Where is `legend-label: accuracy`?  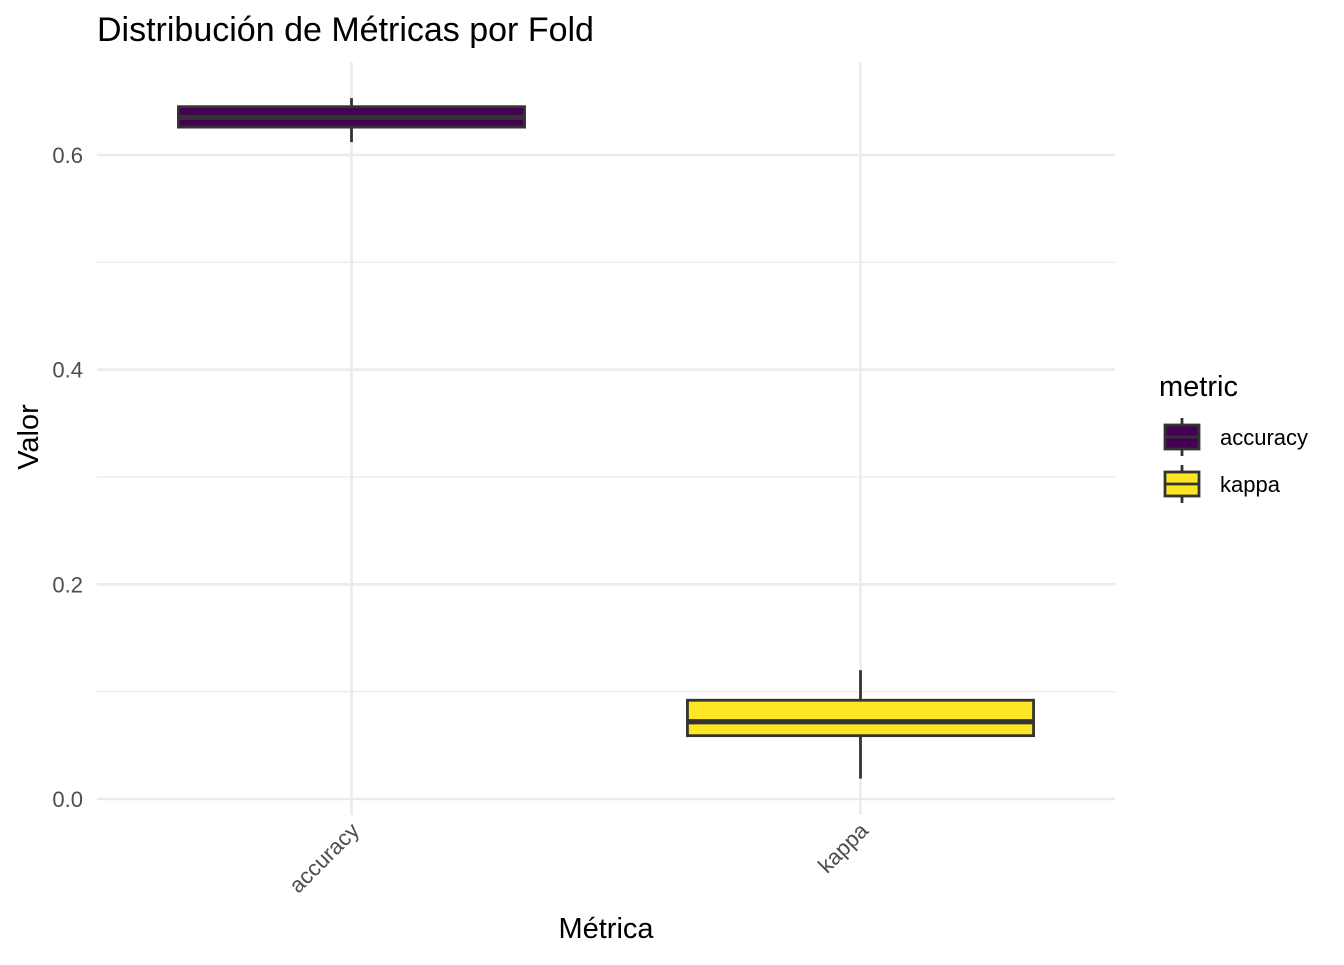
legend-label: accuracy is located at coordinates (1264, 437).